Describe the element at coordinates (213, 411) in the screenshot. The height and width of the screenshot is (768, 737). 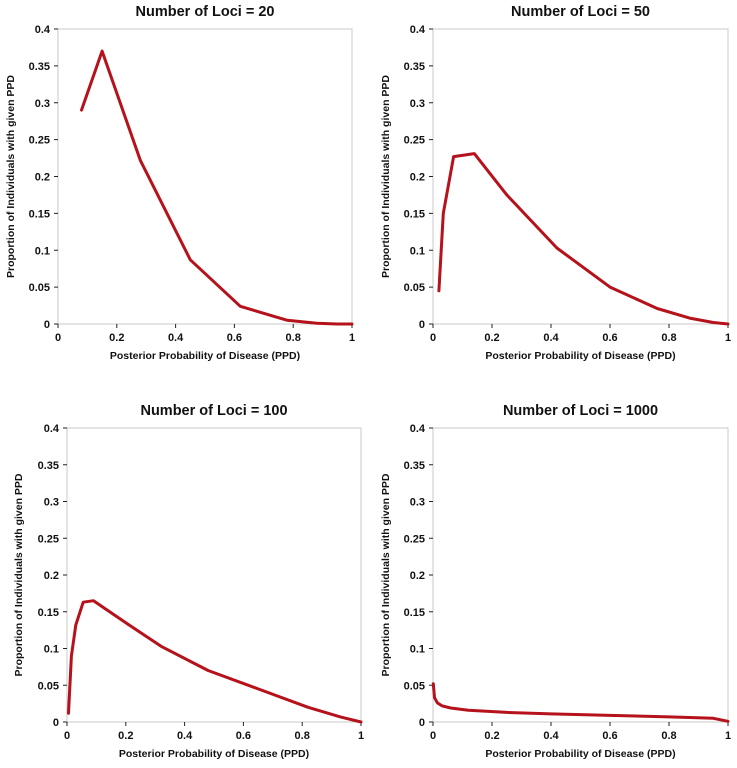
I see `chart-title: Number of Loci = 100` at that location.